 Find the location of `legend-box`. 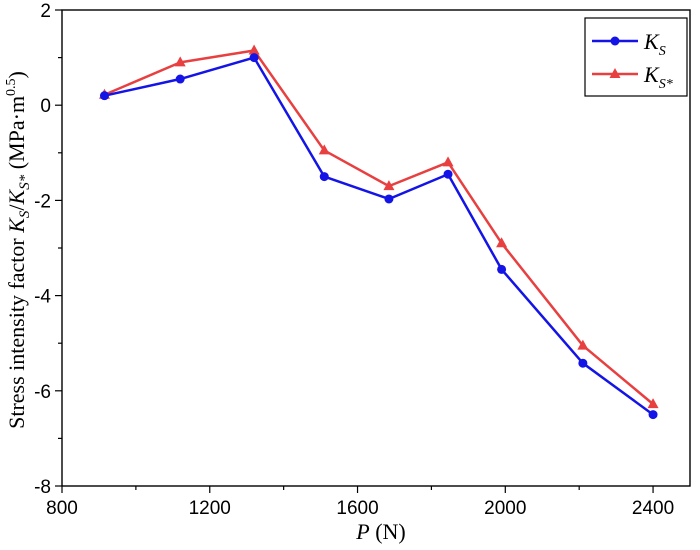

legend-box is located at coordinates (636, 57).